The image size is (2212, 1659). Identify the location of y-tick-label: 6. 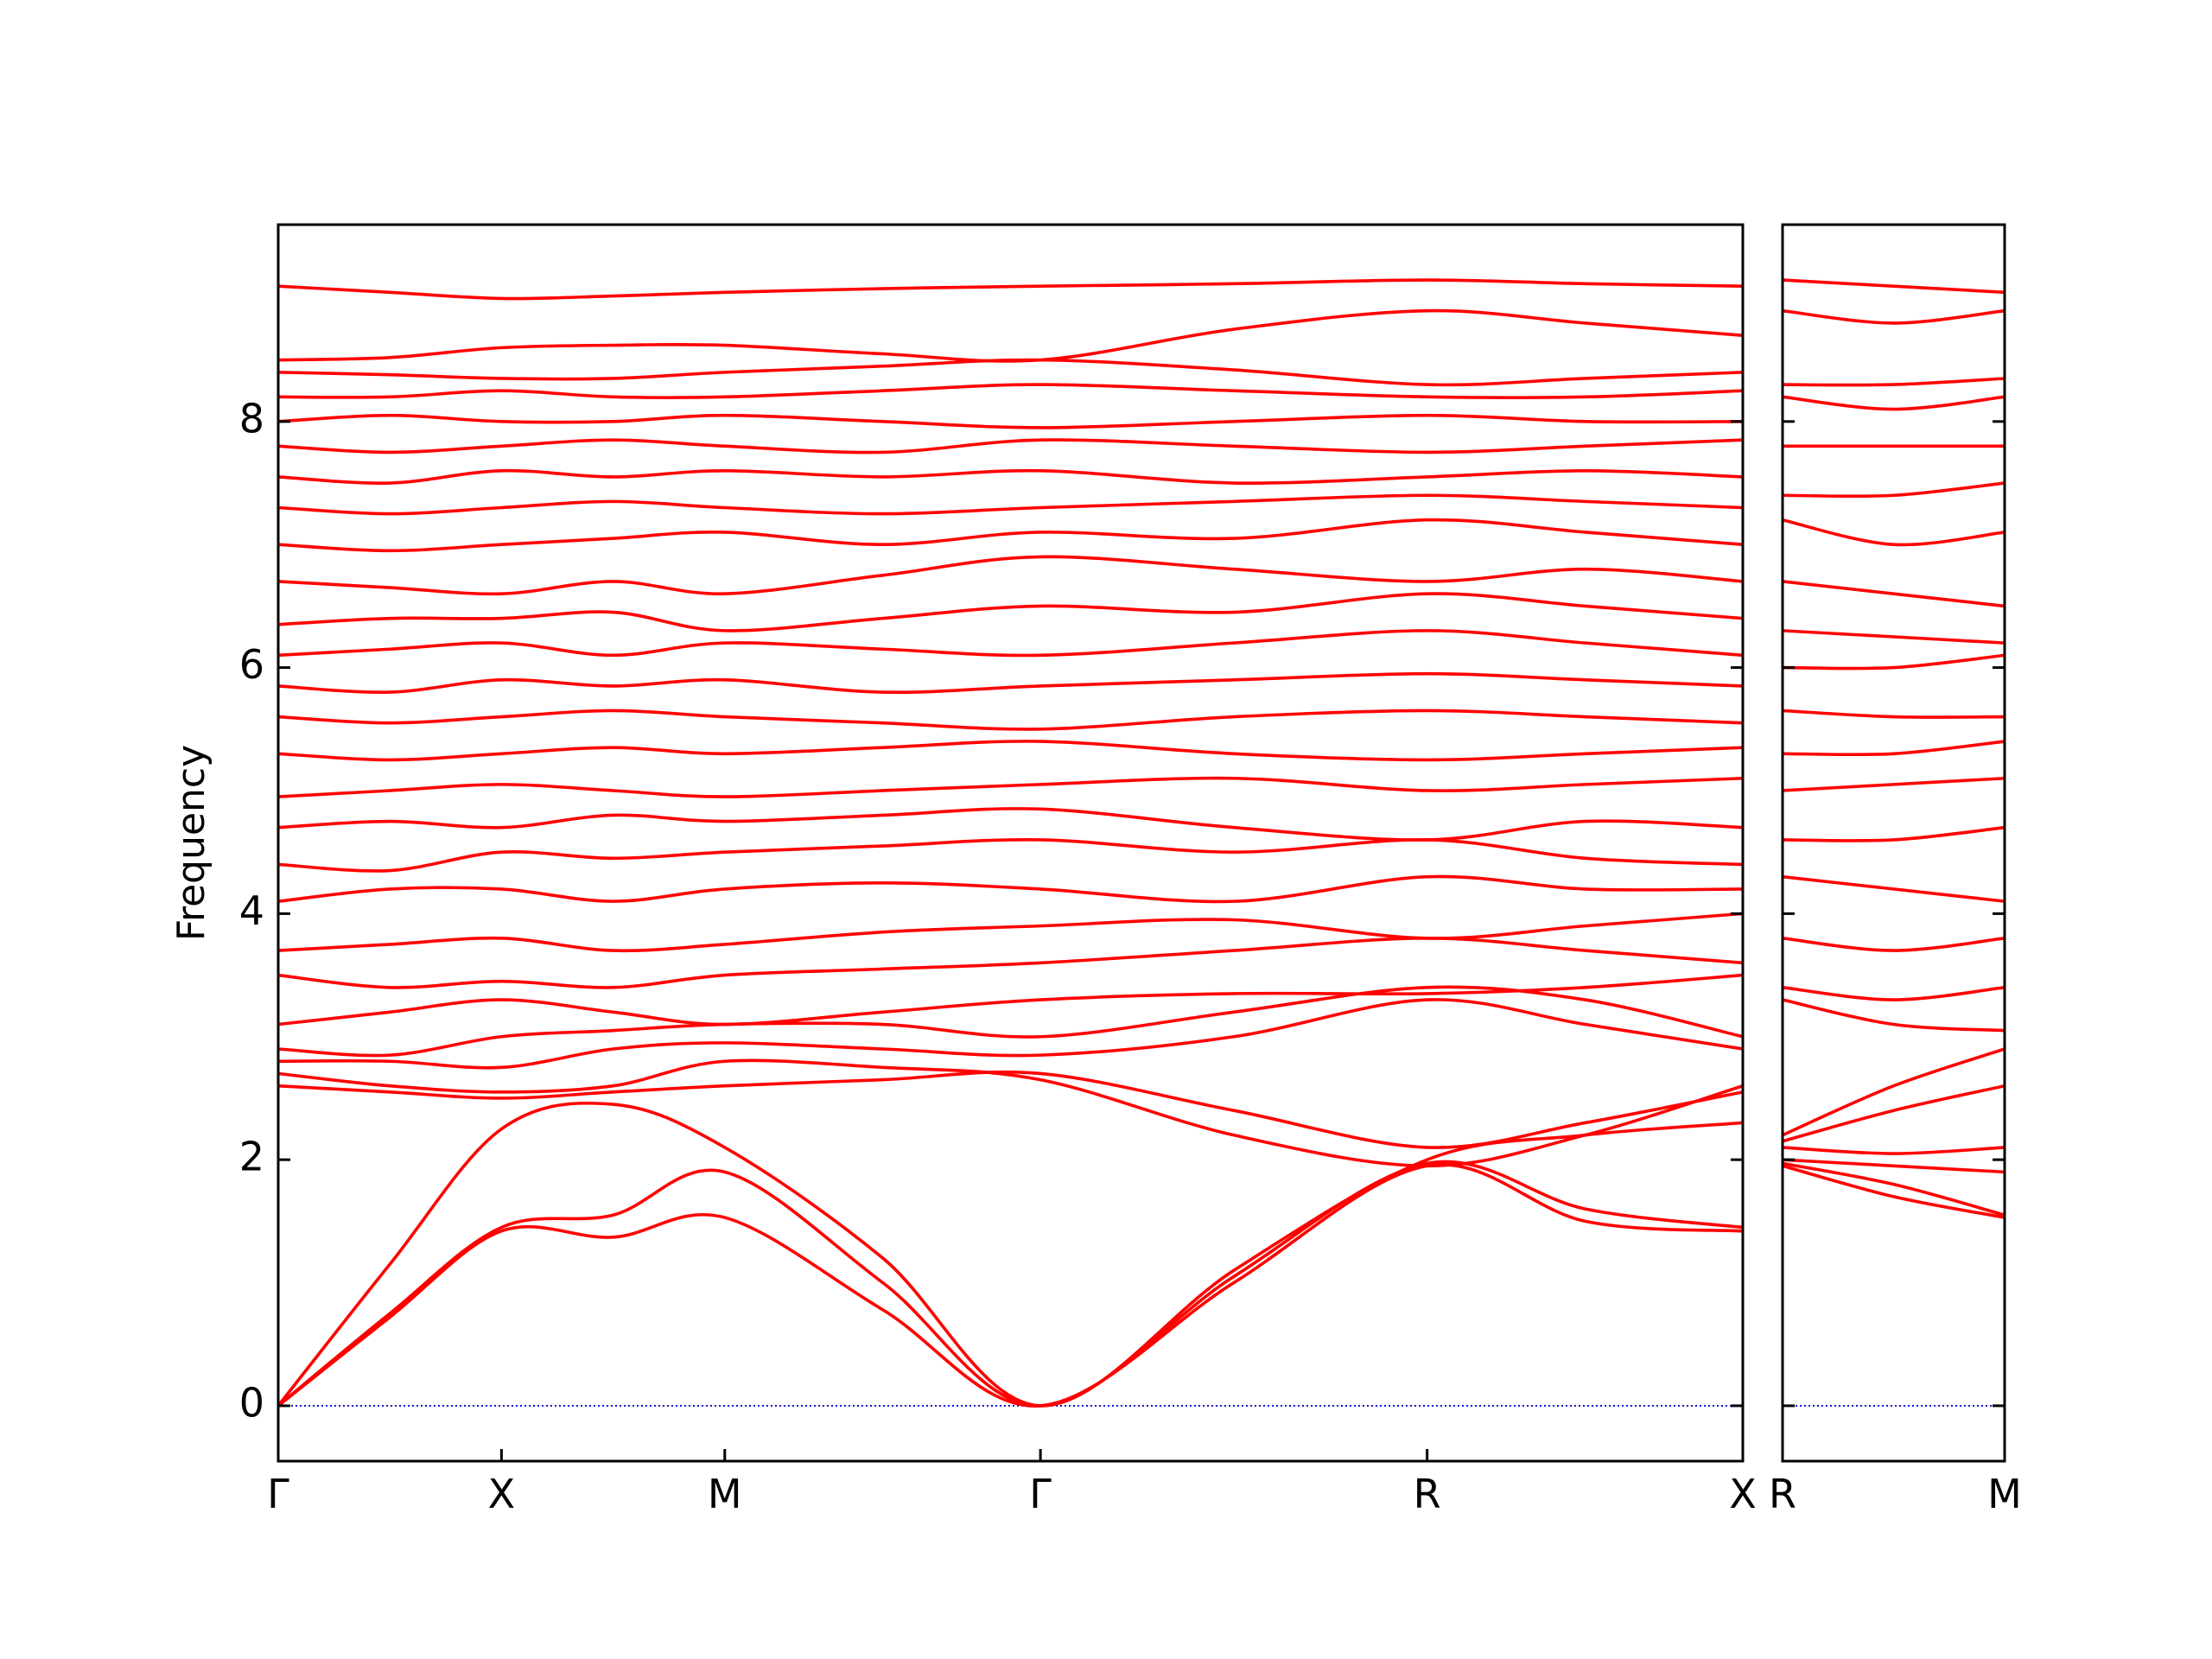
(251, 664).